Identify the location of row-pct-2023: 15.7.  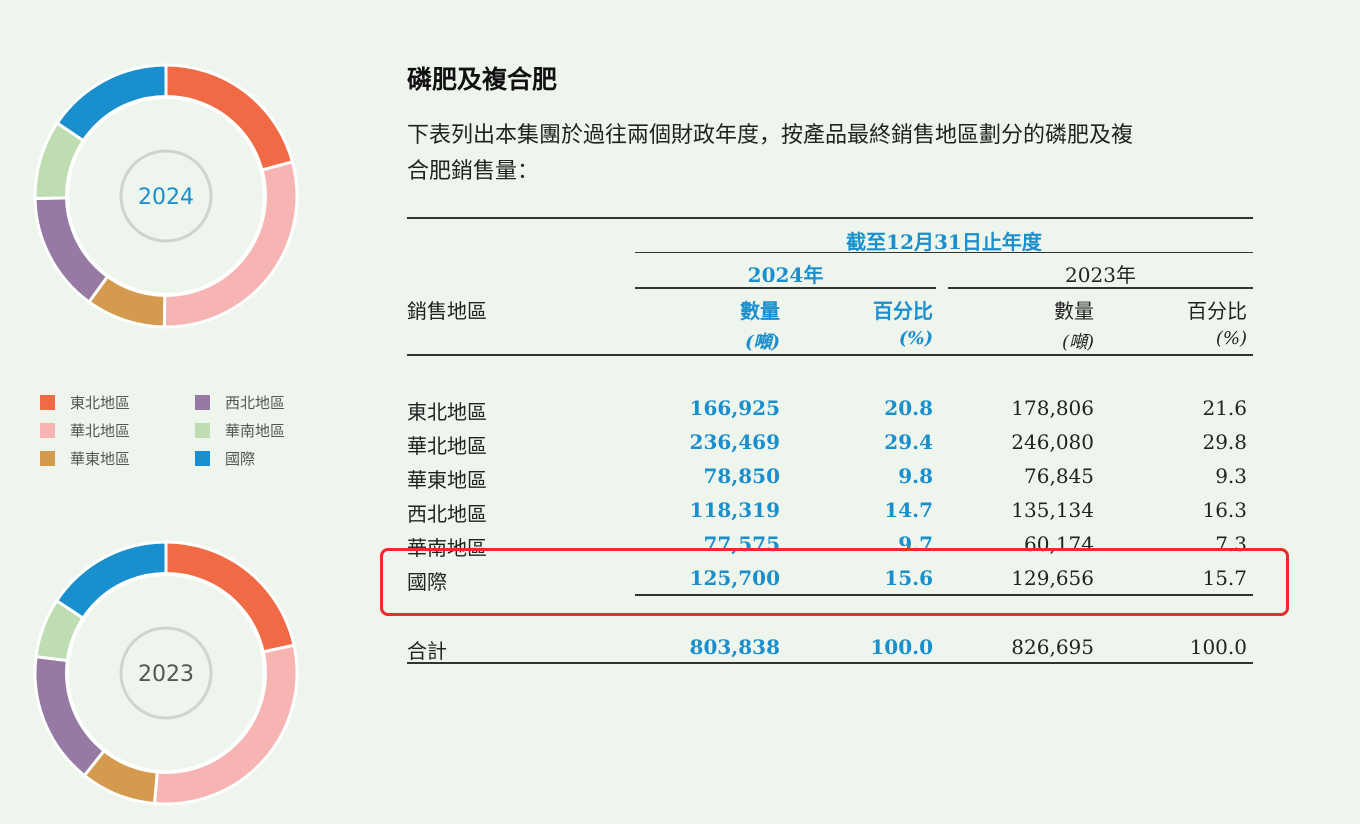
(1224, 578).